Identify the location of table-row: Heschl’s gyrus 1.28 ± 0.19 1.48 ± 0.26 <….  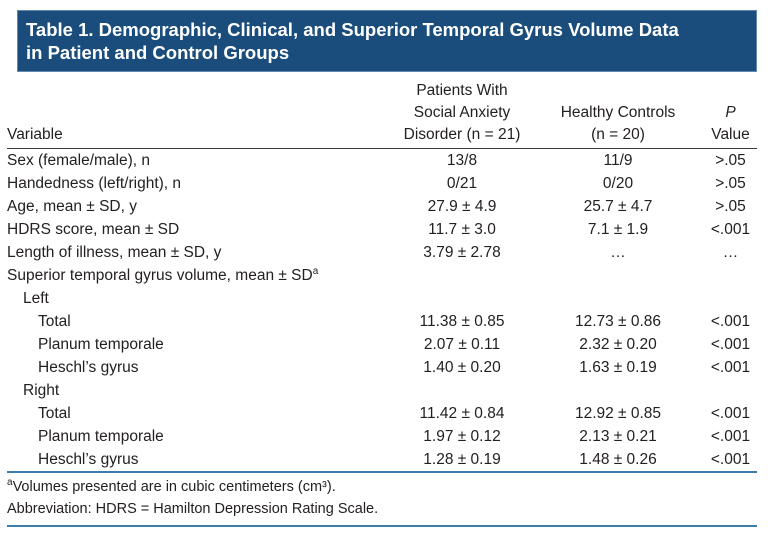
(382, 459).